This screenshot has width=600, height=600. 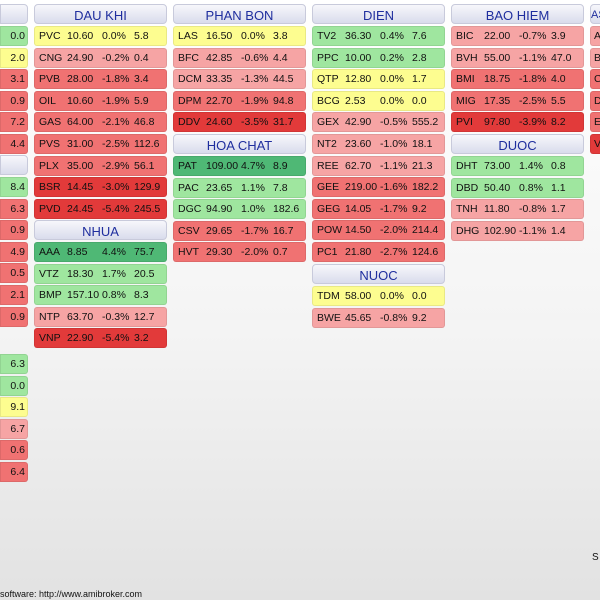 What do you see at coordinates (14, 407) in the screenshot?
I see `partial-cell: 9.1` at bounding box center [14, 407].